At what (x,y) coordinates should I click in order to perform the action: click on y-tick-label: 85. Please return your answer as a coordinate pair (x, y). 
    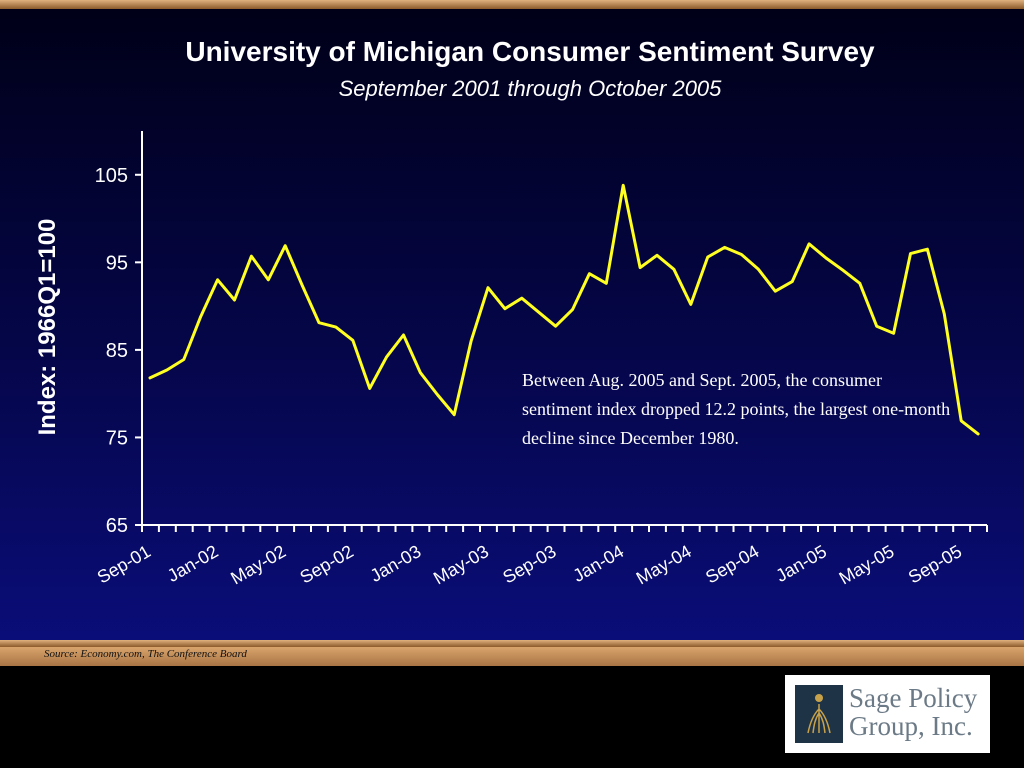
    Looking at the image, I should click on (117, 351).